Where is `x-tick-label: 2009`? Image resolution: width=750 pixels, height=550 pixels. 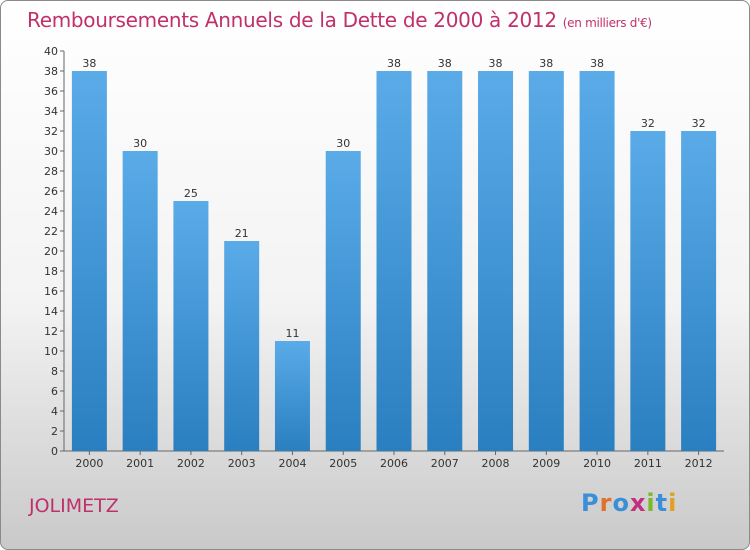
x-tick-label: 2009 is located at coordinates (546, 463).